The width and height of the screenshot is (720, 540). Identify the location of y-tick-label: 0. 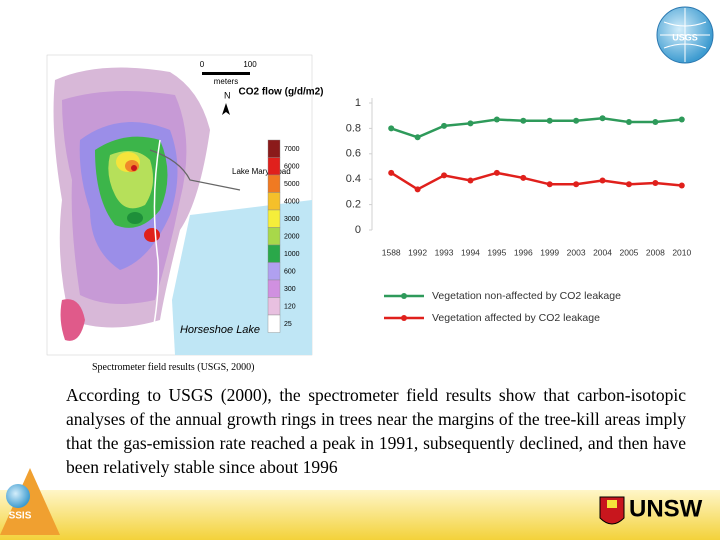
(358, 230).